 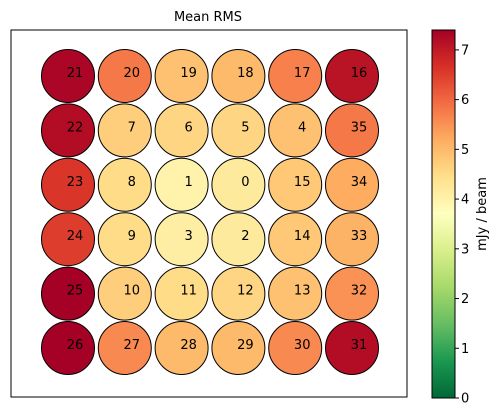 I want to click on beam-label-3: 3, so click(x=188, y=236).